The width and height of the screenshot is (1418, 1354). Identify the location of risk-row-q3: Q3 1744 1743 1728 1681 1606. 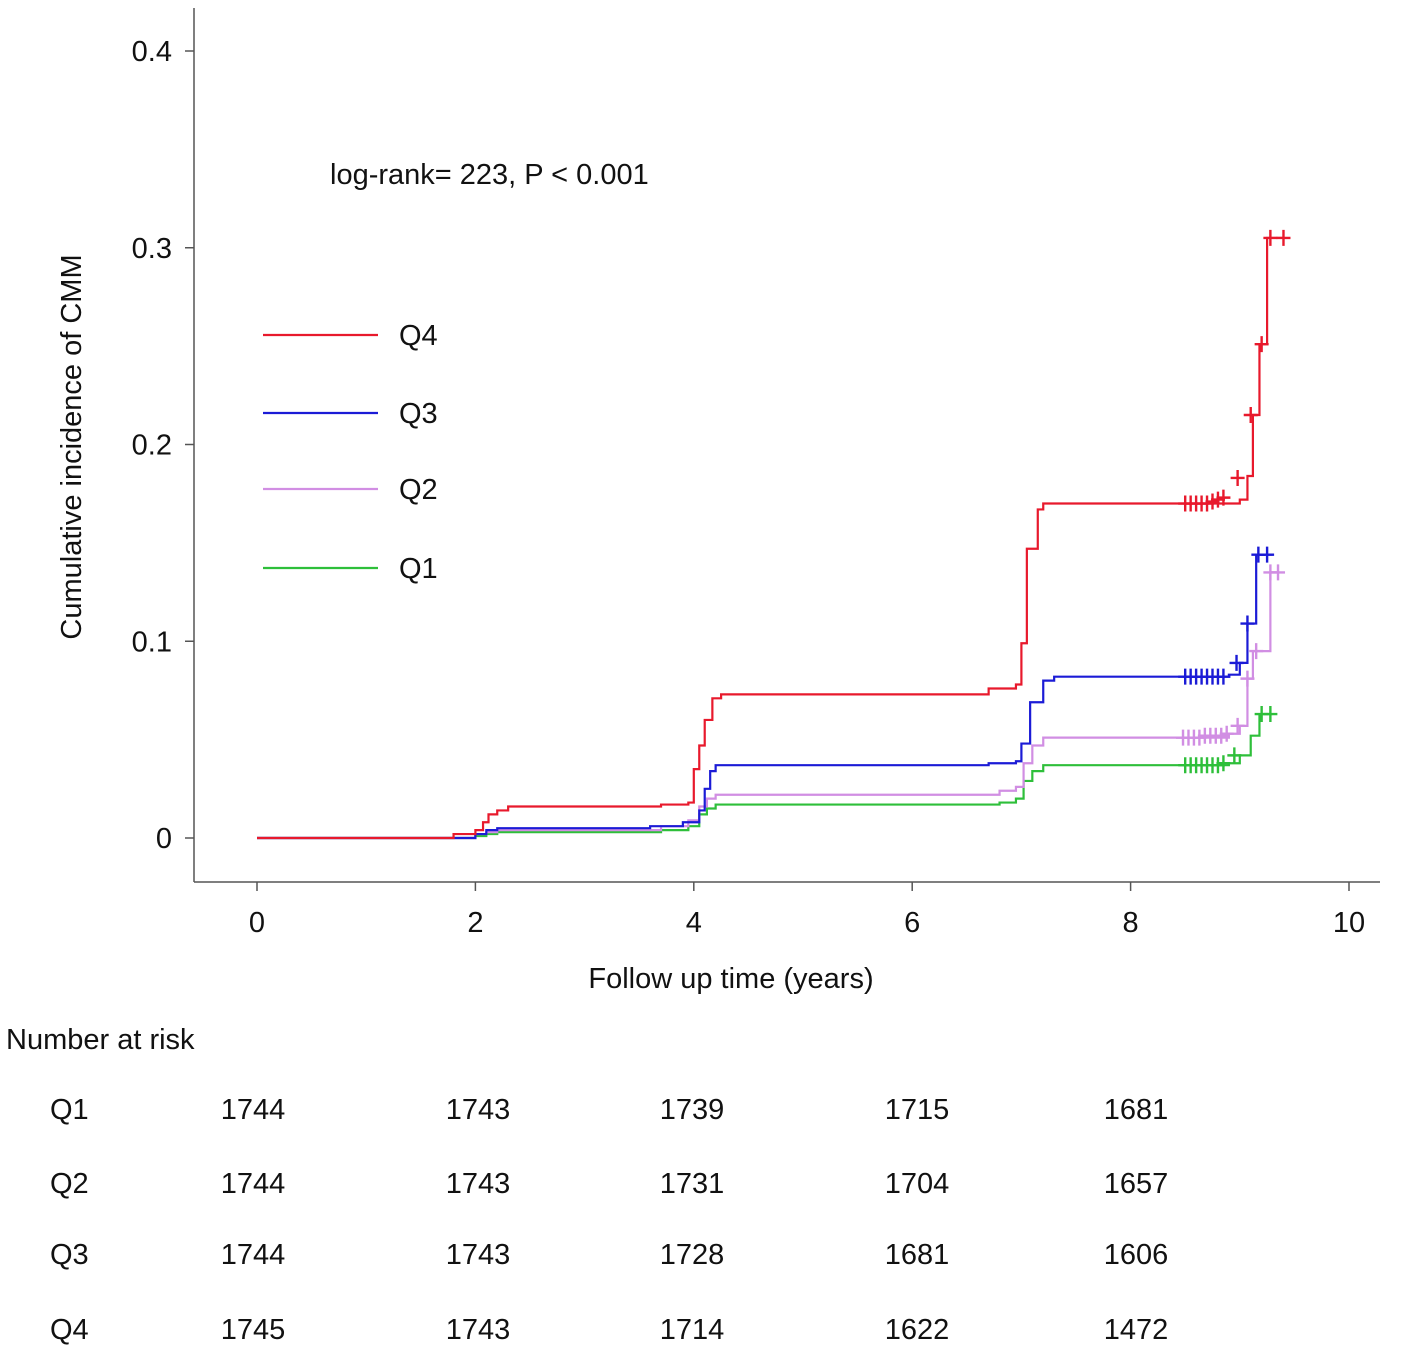
(709, 1259).